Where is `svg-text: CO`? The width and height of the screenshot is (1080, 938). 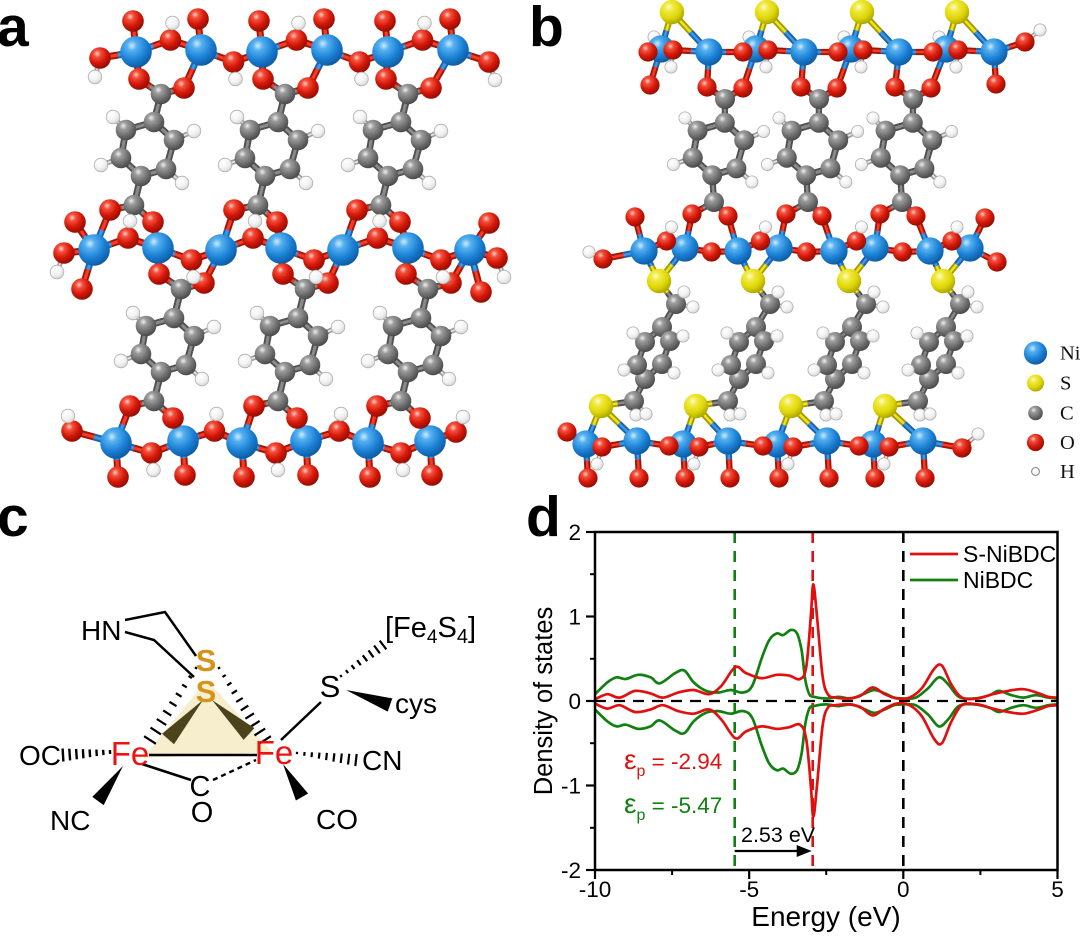 svg-text: CO is located at coordinates (337, 819).